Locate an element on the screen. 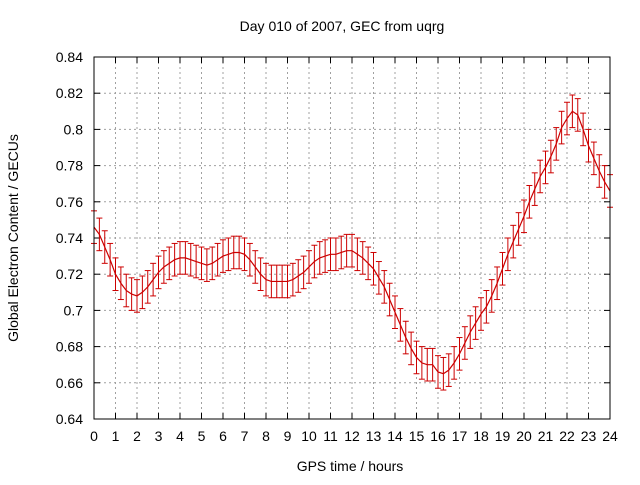 The image size is (640, 485). x-tick-labels: 0 1 2 3 4 5 6 7 8 9 10 11 12 13 14 15 16 17 18 19 20 21 22 23 24 is located at coordinates (354, 436).